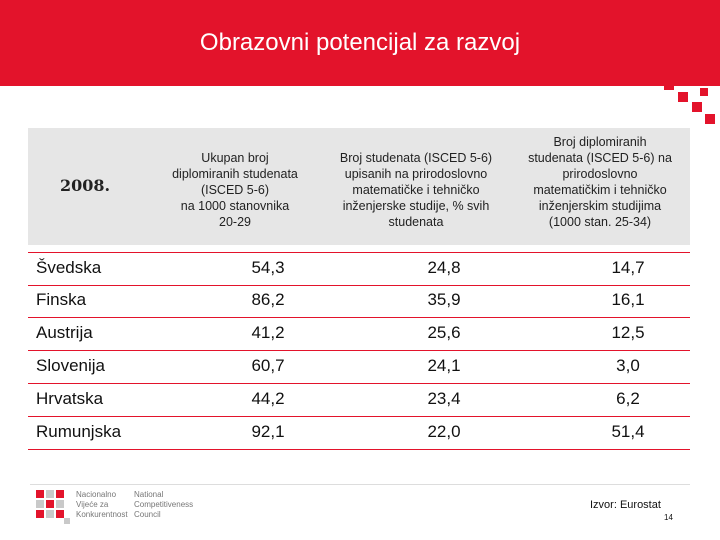 The width and height of the screenshot is (720, 540). What do you see at coordinates (444, 365) in the screenshot?
I see `value-cell: 24,1` at bounding box center [444, 365].